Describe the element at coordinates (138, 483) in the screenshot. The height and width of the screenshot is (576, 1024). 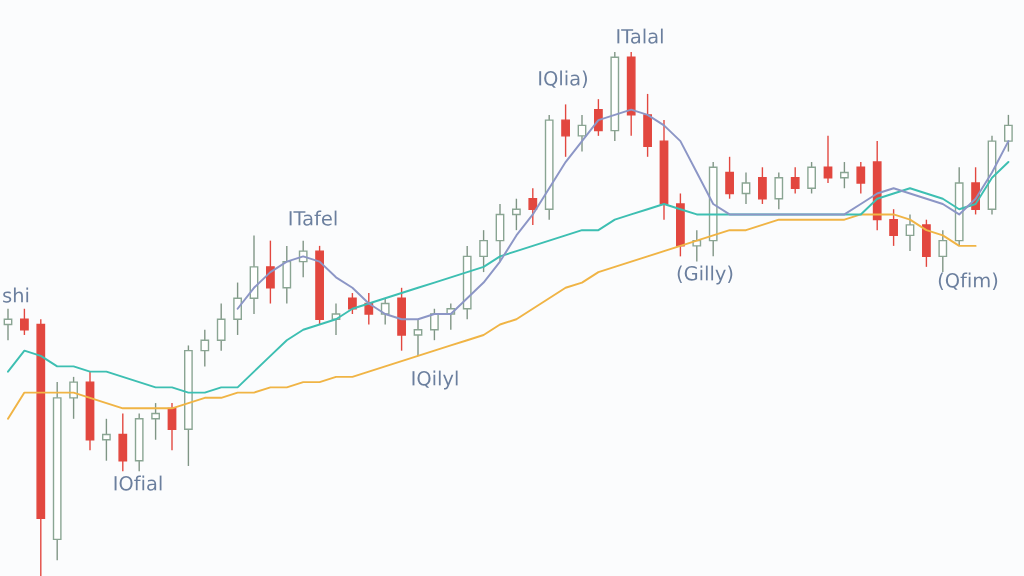
I see `annotation: IOfial` at that location.